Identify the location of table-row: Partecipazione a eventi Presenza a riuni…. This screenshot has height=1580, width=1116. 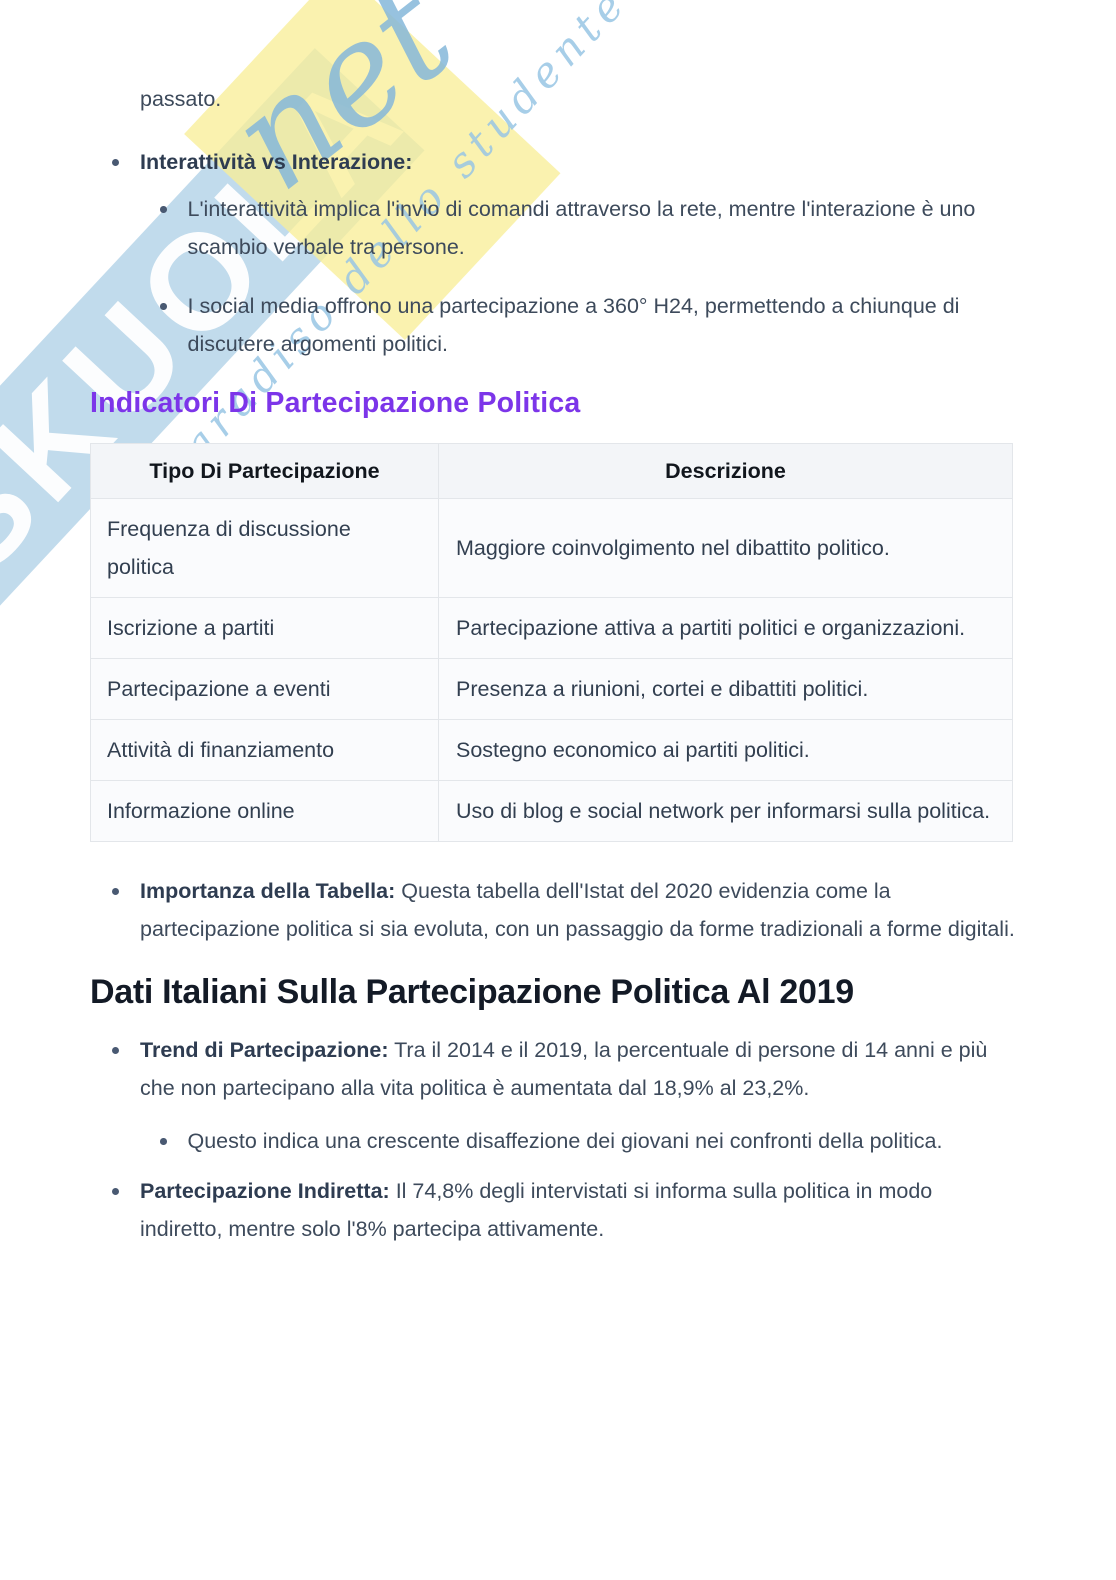
(551, 689).